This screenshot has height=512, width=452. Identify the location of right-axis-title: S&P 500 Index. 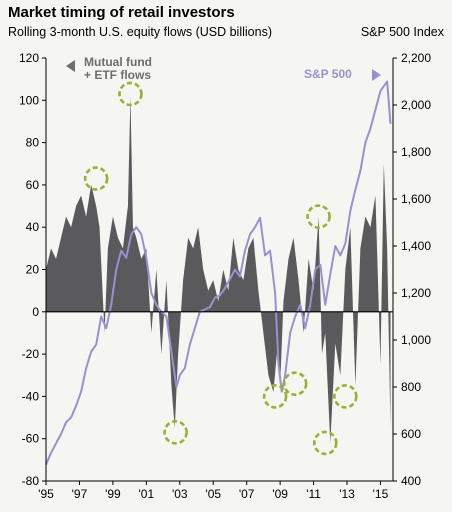
(402, 32).